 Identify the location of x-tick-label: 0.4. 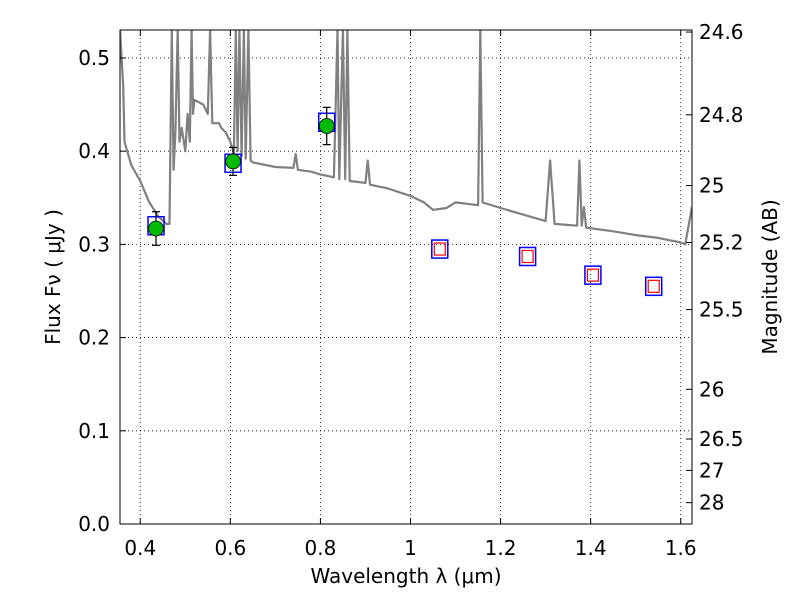
(140, 548).